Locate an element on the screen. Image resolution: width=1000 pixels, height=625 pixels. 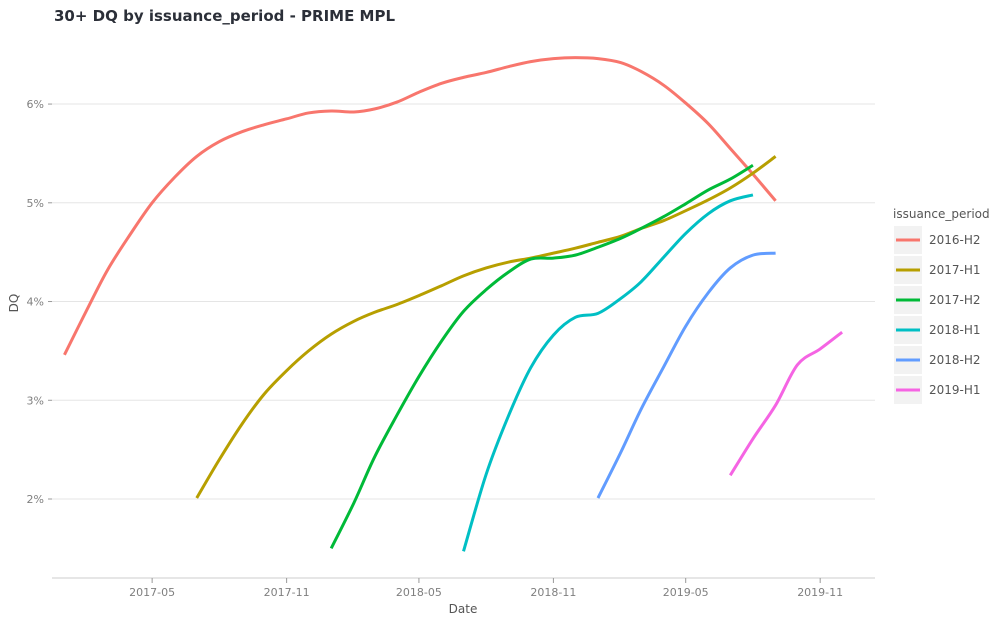
y-axis-ticks: 2% 3% 4% 5% 6% is located at coordinates (39, 302).